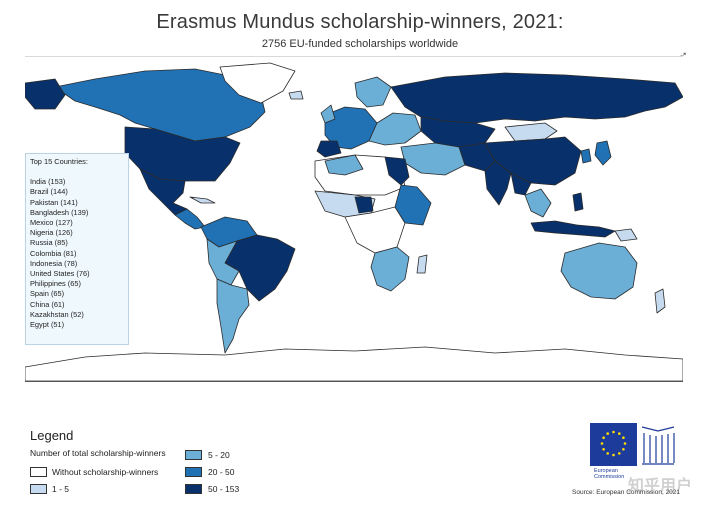  Describe the element at coordinates (54, 202) in the screenshot. I see `top-15-item: Pakistan (141)` at that location.